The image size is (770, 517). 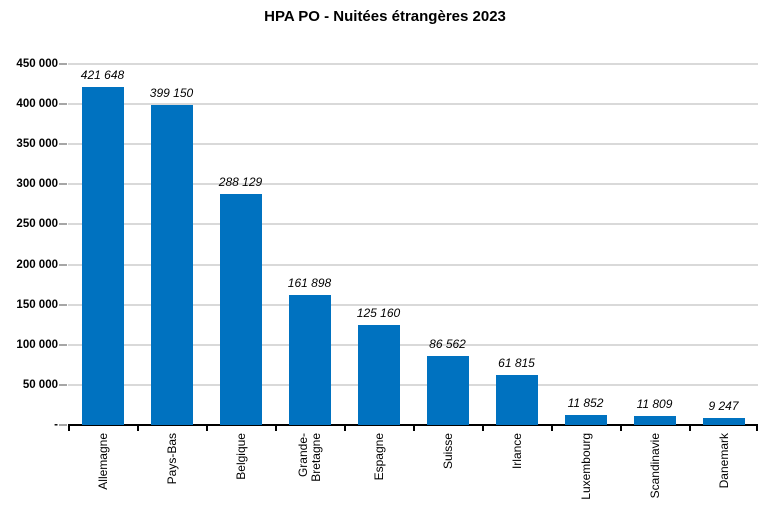 I want to click on bar-value-label: 399 150, so click(x=171, y=93).